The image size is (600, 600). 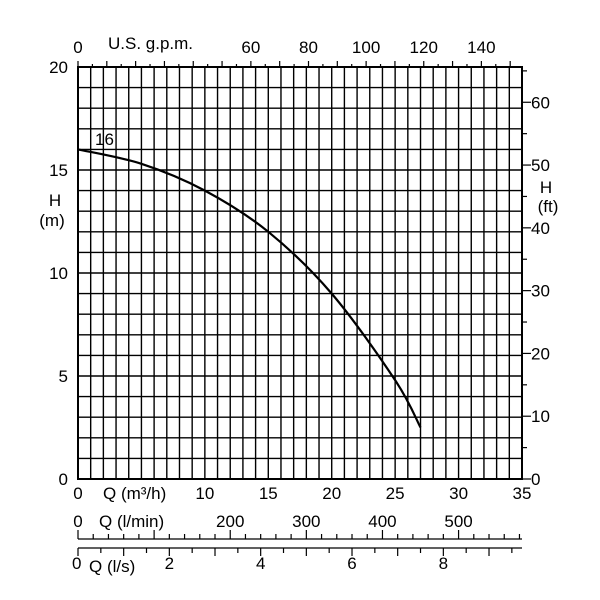 What do you see at coordinates (55, 200) in the screenshot?
I see `y-left-label-top: H` at bounding box center [55, 200].